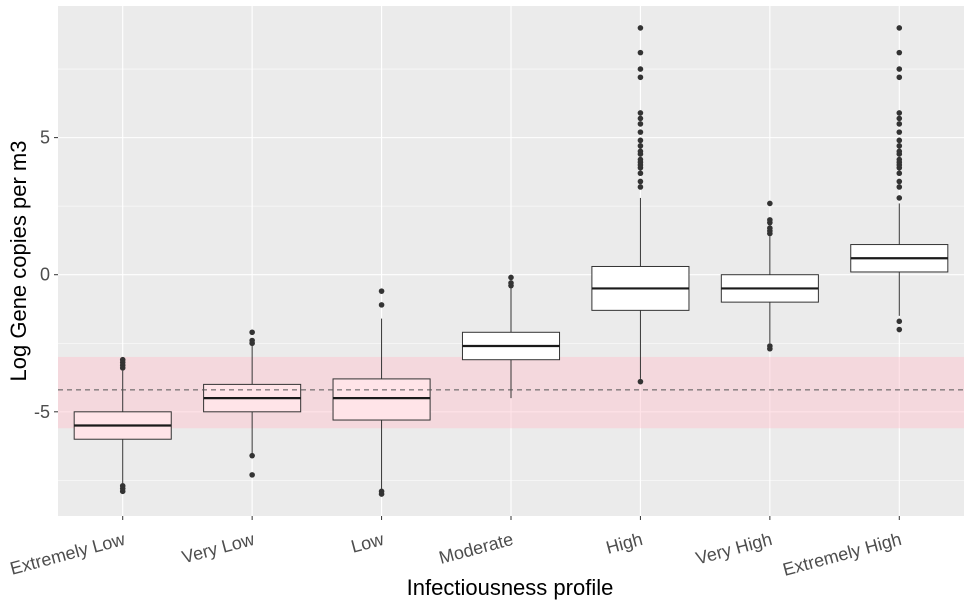  I want to click on y-axis-title: Log Gene copies per m3, so click(18, 261).